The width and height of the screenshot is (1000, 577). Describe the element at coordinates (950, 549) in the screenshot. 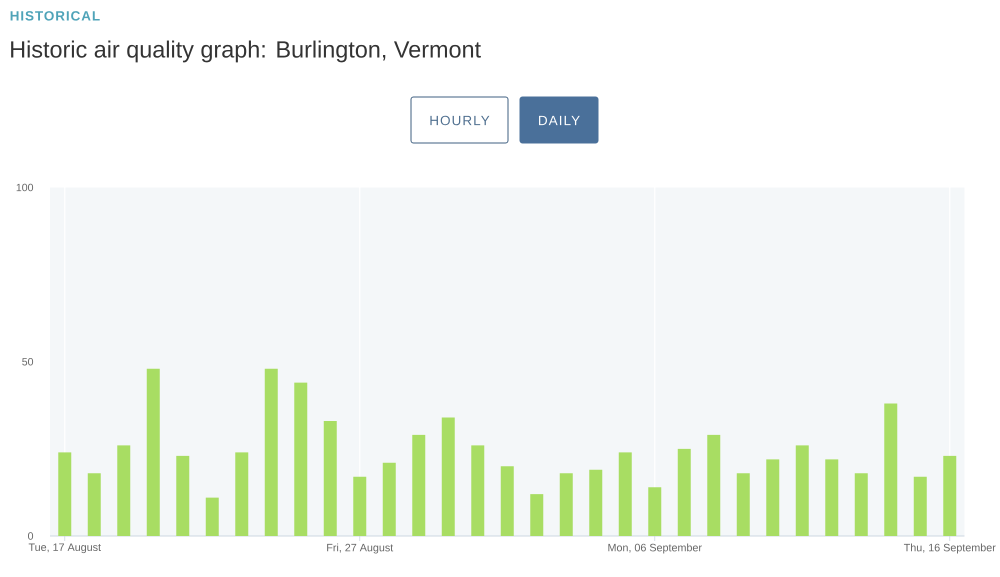

I see `x-tick-label: Thu, 16 September` at that location.